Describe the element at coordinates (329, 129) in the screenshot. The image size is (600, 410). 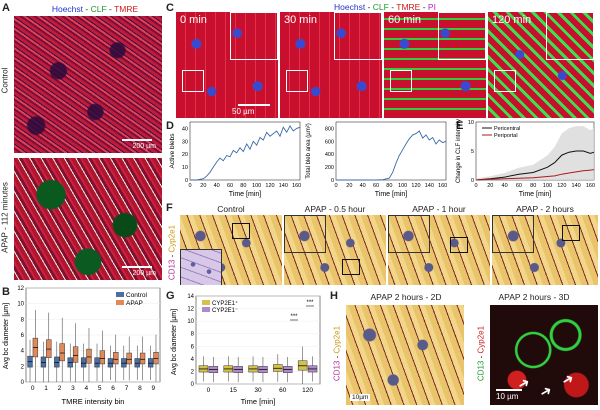
I see `y-tick-label: 800` at that location.